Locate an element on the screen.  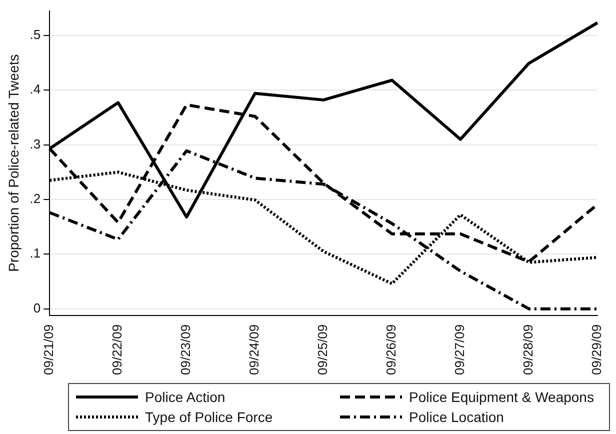
x-tick-label: 09/28/09 is located at coordinates (528, 350).